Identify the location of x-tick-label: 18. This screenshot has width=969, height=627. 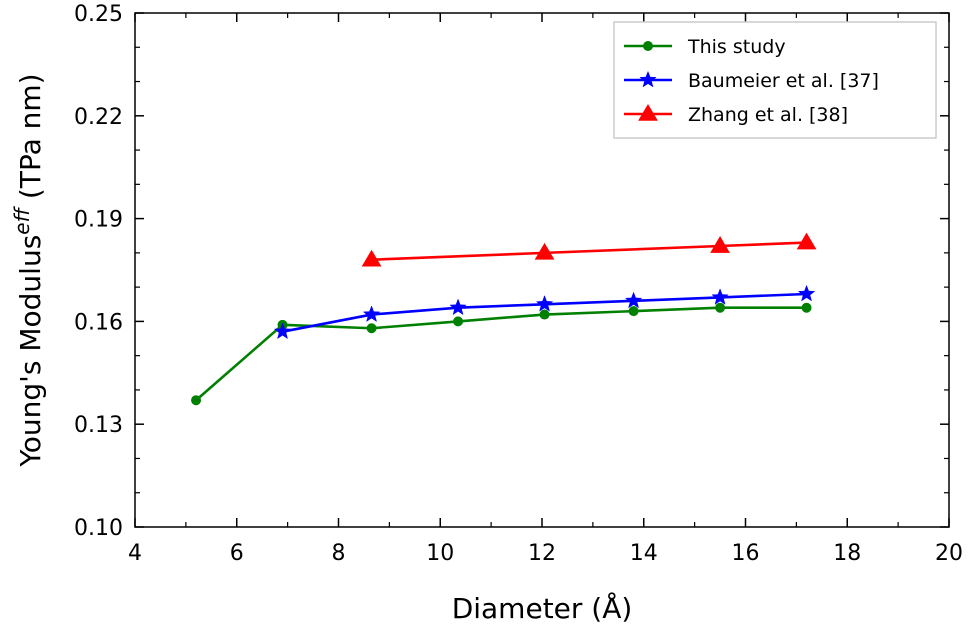
(847, 553).